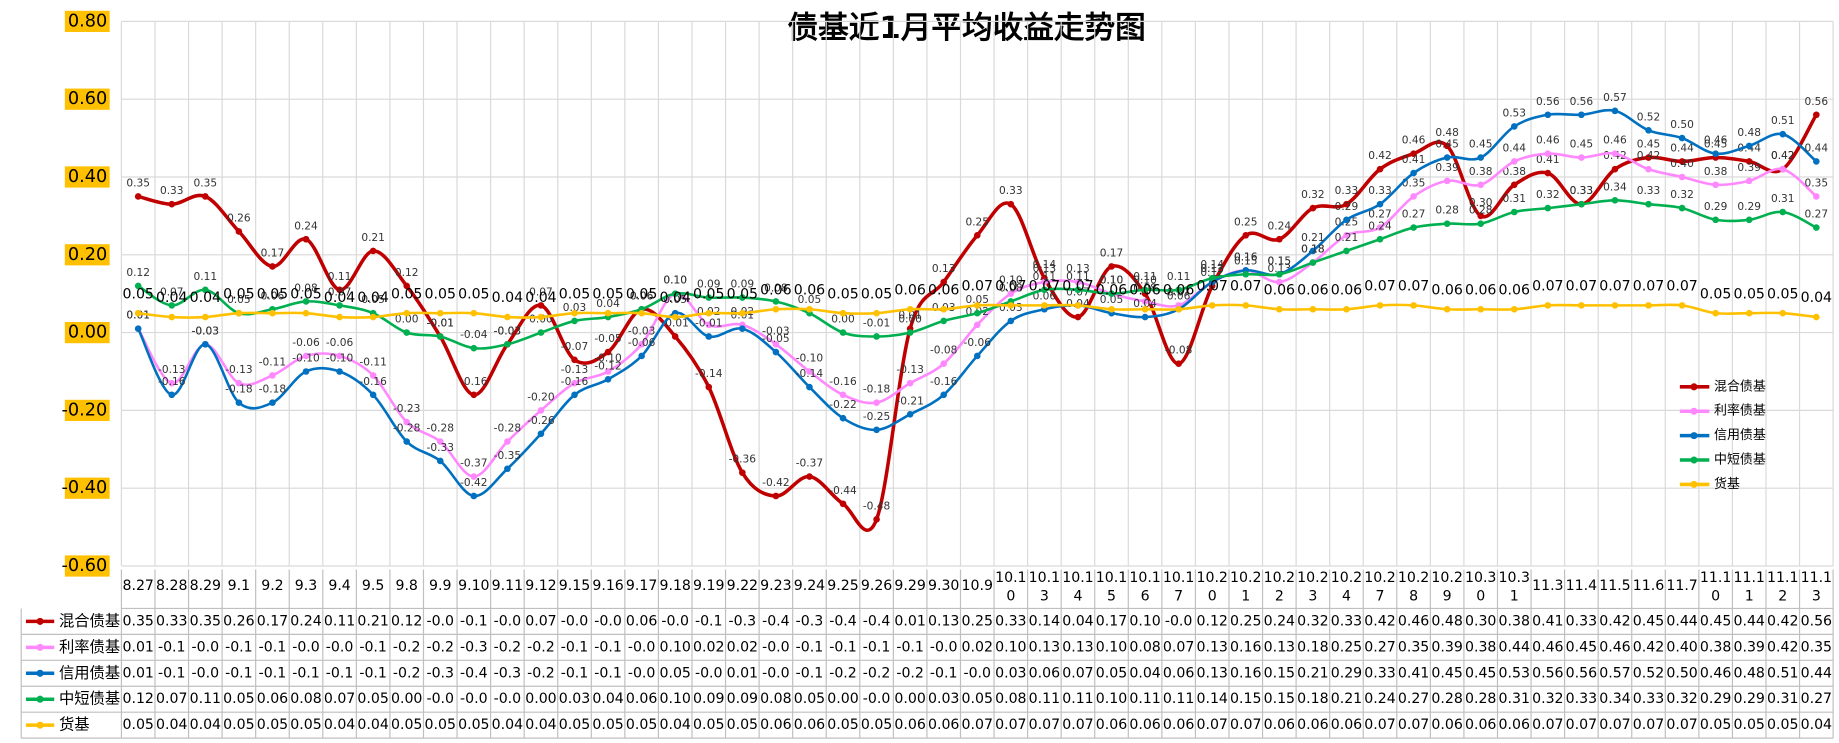  What do you see at coordinates (1748, 587) in the screenshot?
I see `x-tick-label: 11.1 1` at bounding box center [1748, 587].